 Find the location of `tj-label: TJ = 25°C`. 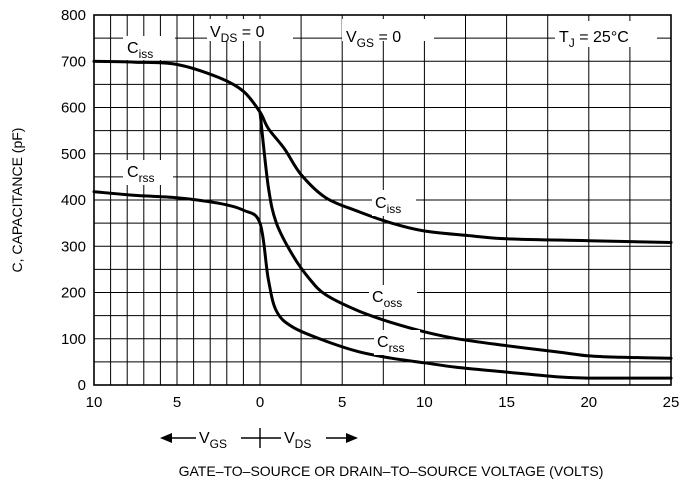

tj-label: TJ = 25°C is located at coordinates (594, 39).